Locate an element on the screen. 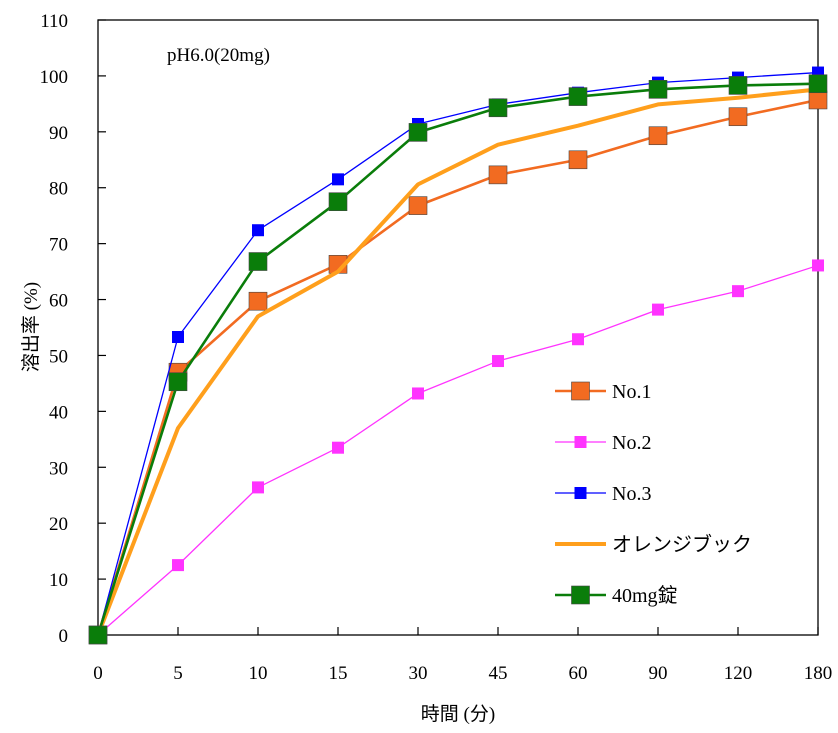  legend-item: No.3 is located at coordinates (603, 494).